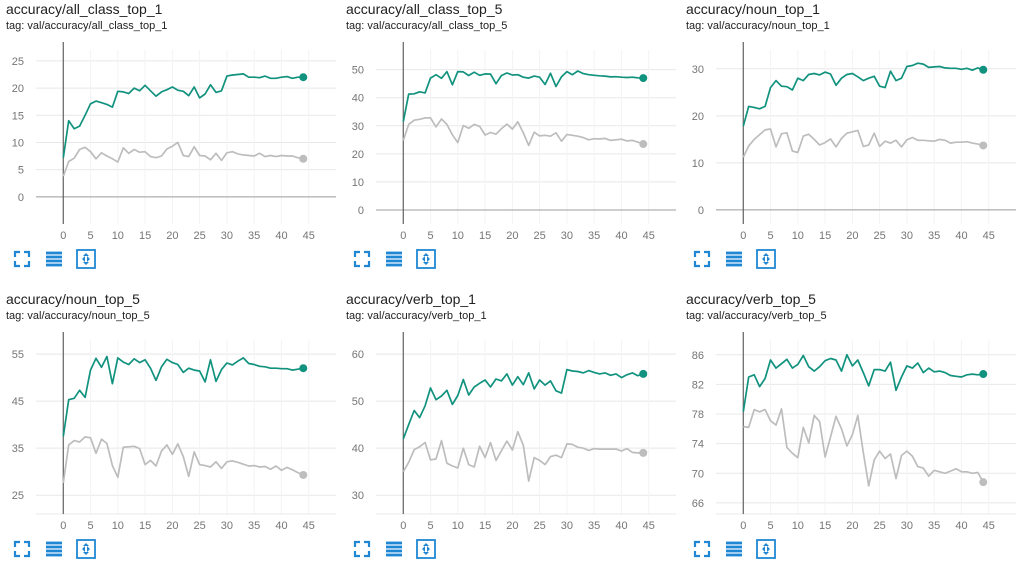  I want to click on chart-title: accuracy/verb_top_5, so click(751, 299).